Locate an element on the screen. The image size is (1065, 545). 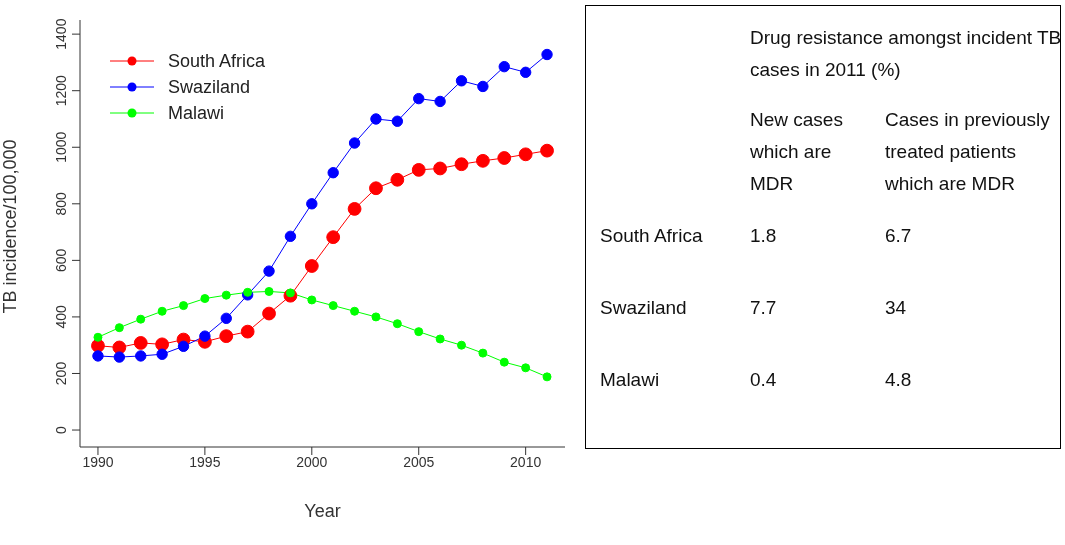
legend-label: Malawi is located at coordinates (196, 113).